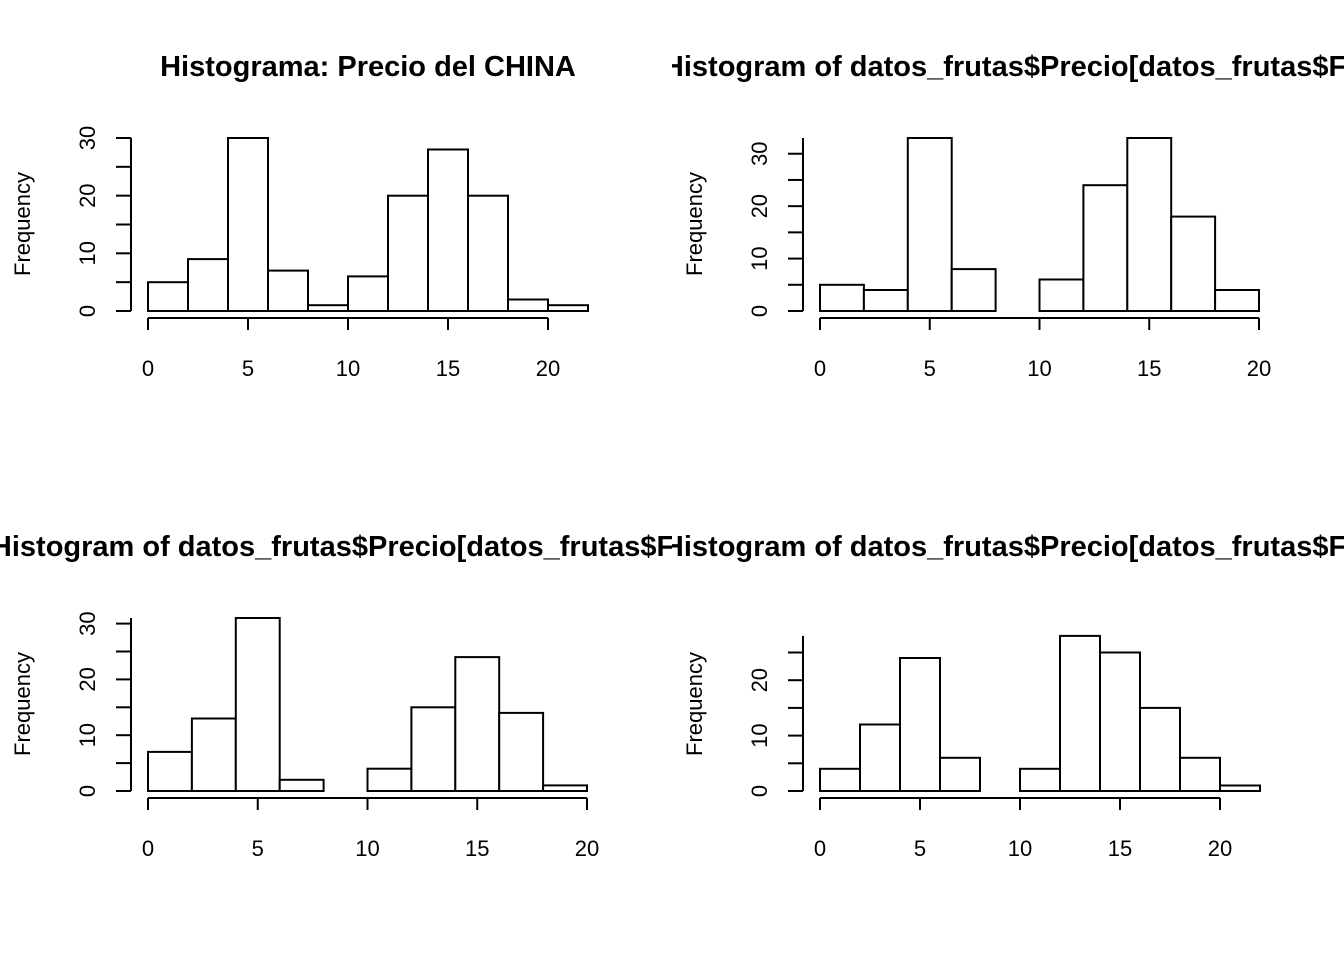 The image size is (1344, 960). What do you see at coordinates (368, 67) in the screenshot?
I see `chart-title: Histograma: Precio del CHINA` at bounding box center [368, 67].